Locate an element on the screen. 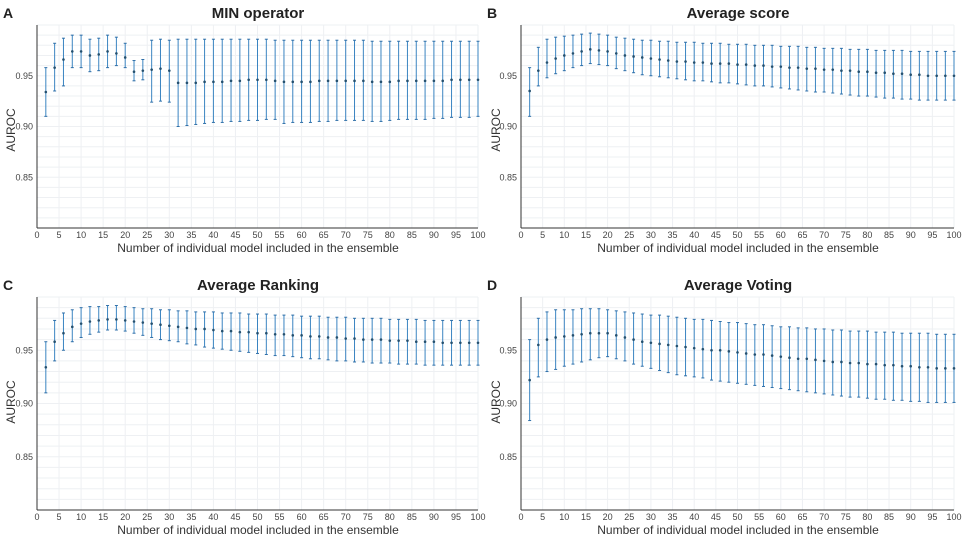 The image size is (964, 540). x-tick-label: 55 is located at coordinates (759, 235).